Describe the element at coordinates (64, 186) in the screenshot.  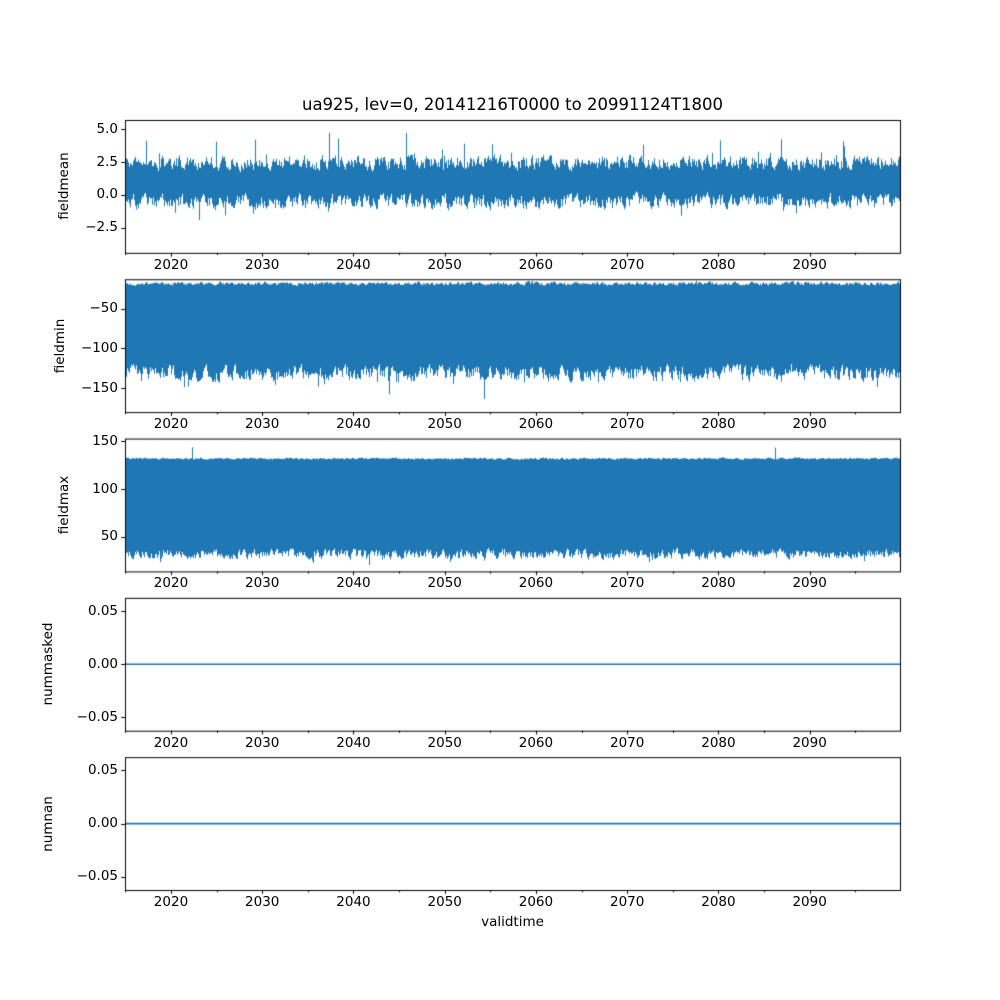
I see `y-axis-label-fieldmean: fieldmean` at that location.